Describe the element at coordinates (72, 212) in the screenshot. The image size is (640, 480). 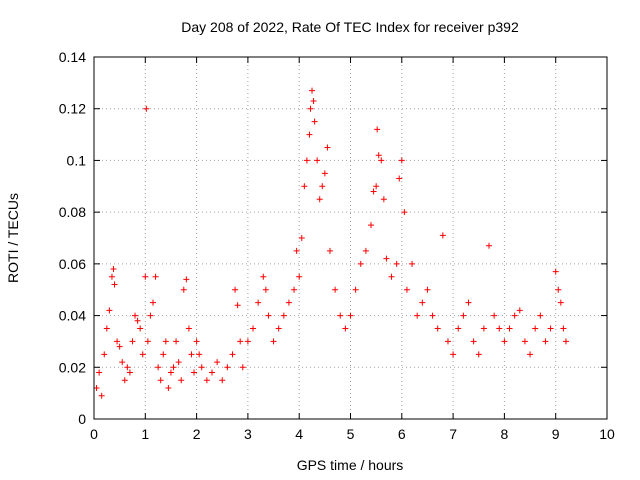
I see `y-tick-label: 0.08` at that location.